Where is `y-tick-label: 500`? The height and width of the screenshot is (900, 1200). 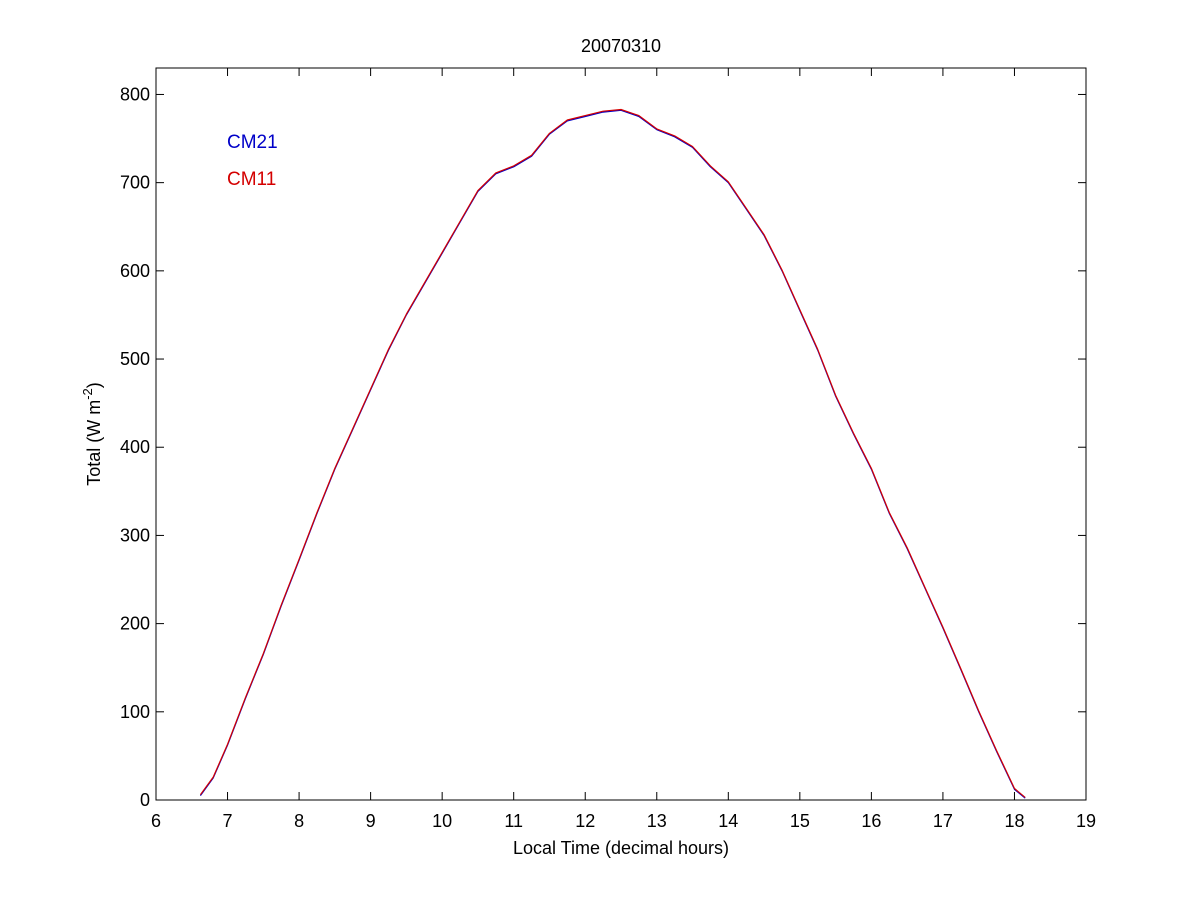
y-tick-label: 500 is located at coordinates (135, 359).